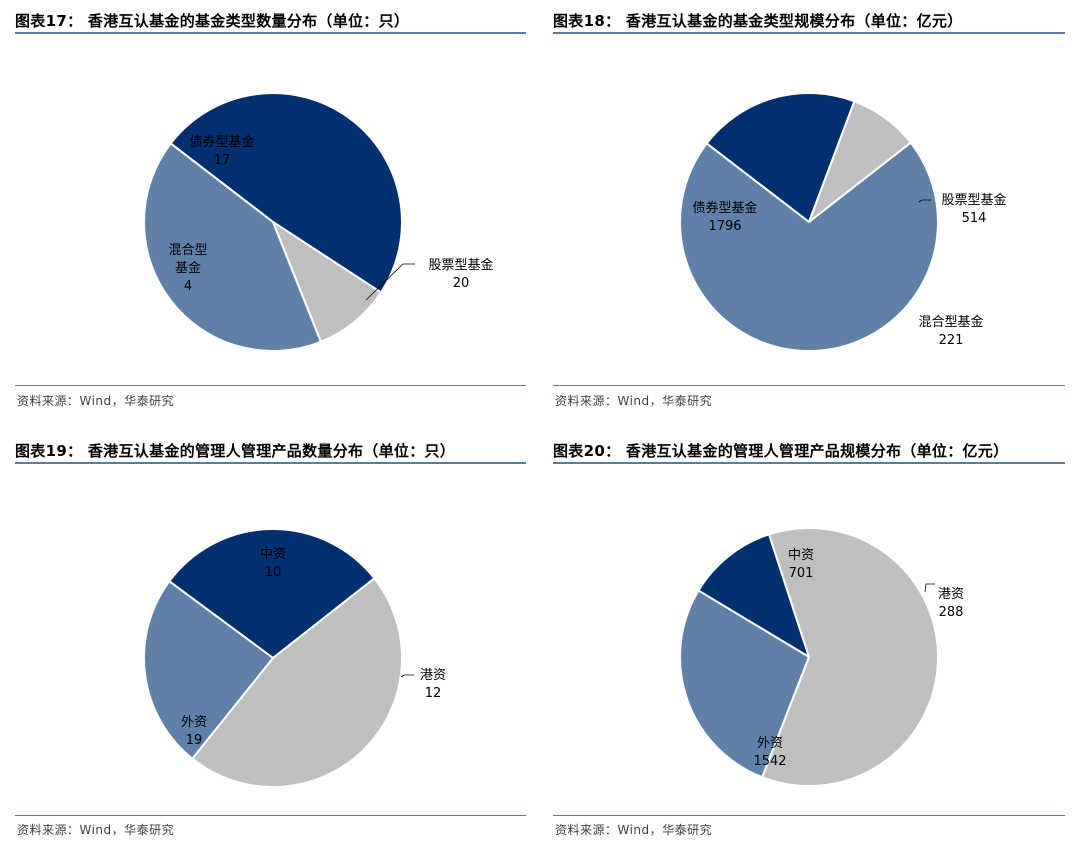 Image resolution: width=1080 pixels, height=850 pixels. What do you see at coordinates (951, 603) in the screenshot?
I see `slice-label: 港资 288` at bounding box center [951, 603].